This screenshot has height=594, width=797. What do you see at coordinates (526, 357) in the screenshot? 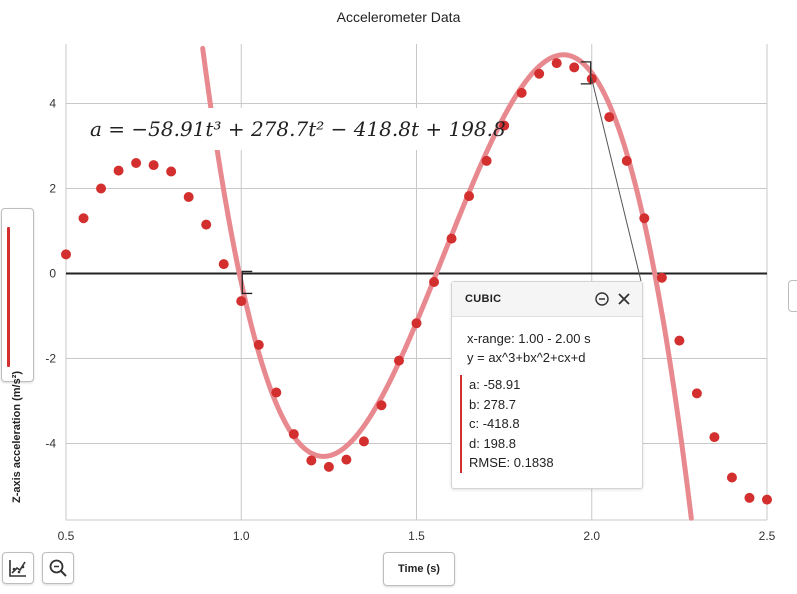
I see `fit-formula: y = ax^3+bx^2+cx+d` at bounding box center [526, 357].